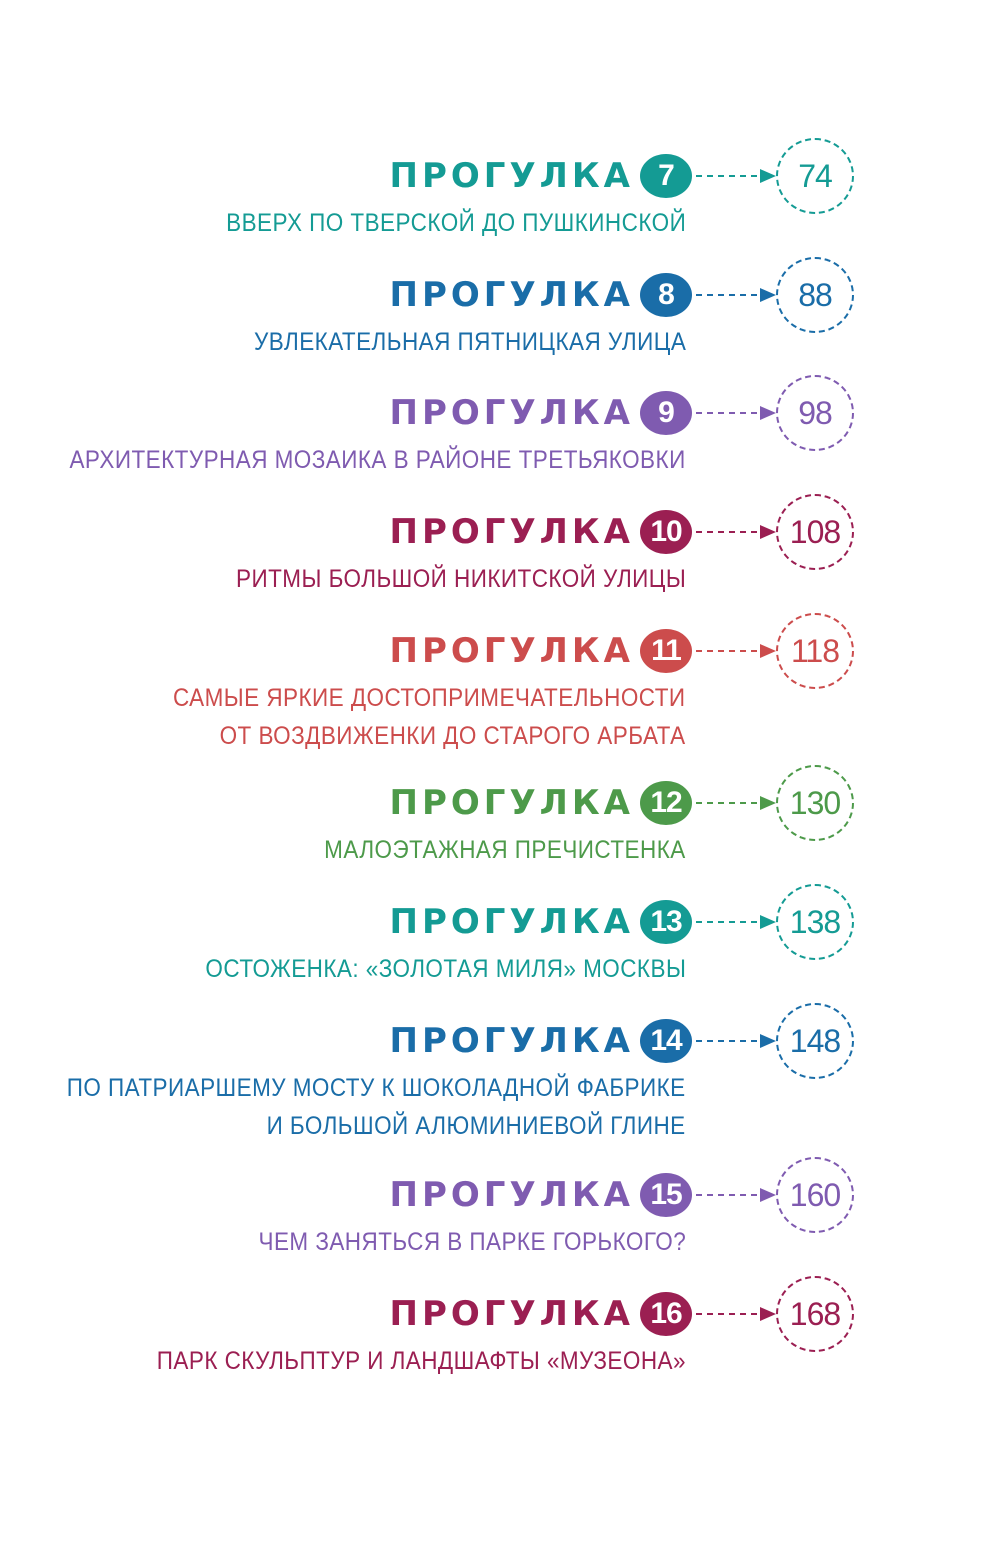 Image resolution: width=1000 pixels, height=1552 pixels. What do you see at coordinates (666, 295) in the screenshot?
I see `walk-number-badge: 8` at bounding box center [666, 295].